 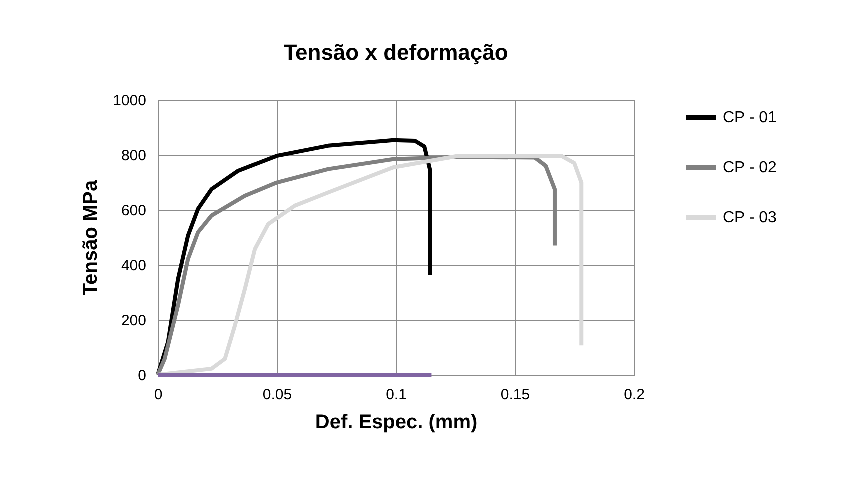 I want to click on y-tick-label: 200, so click(x=133, y=321).